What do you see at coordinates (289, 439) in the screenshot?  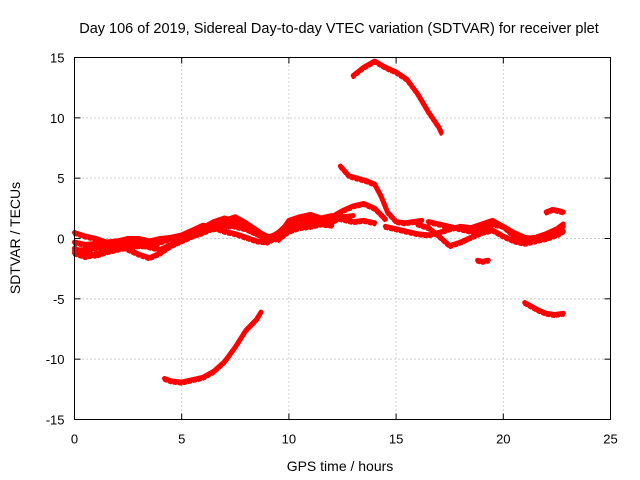 I see `x-tick-label: 10` at bounding box center [289, 439].